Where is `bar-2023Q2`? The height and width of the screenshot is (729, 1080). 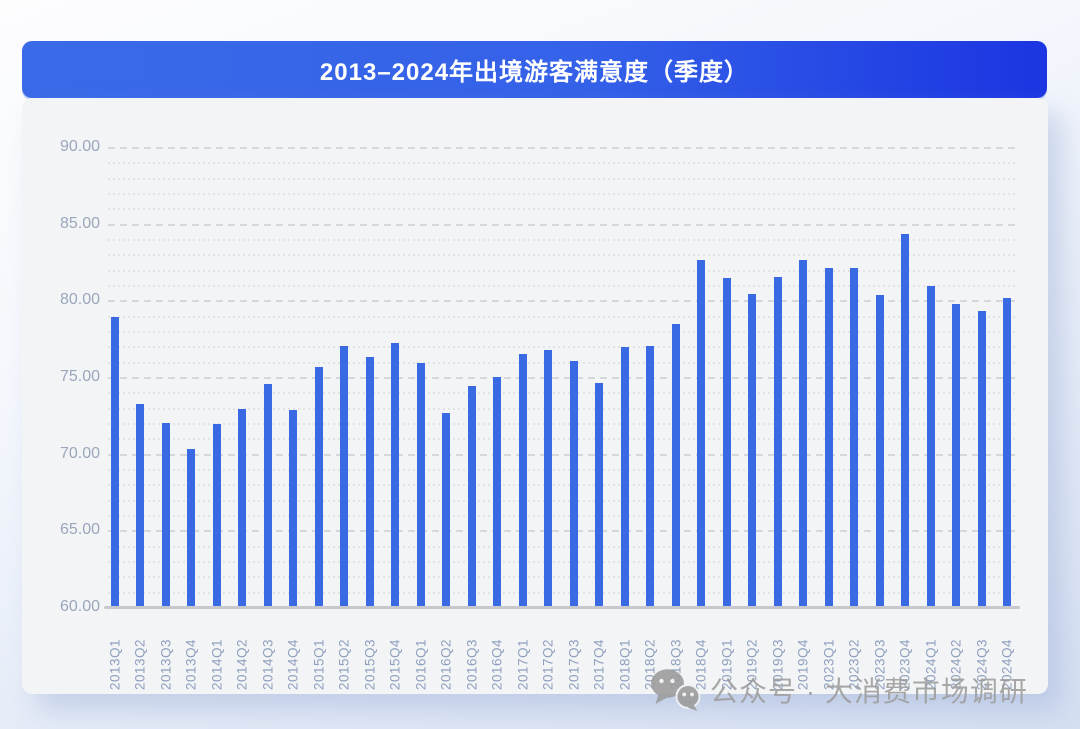
bar-2023Q2 is located at coordinates (854, 437).